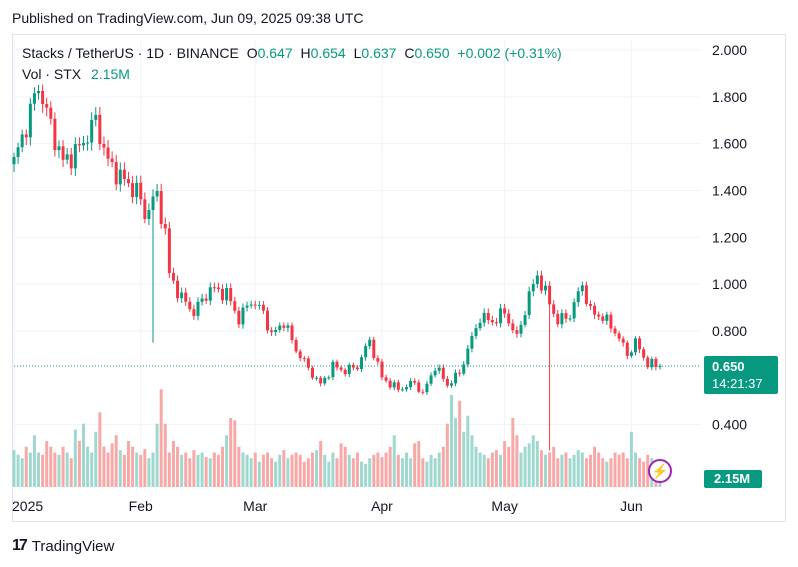  I want to click on volume-label: Vol · STX, so click(52, 74).